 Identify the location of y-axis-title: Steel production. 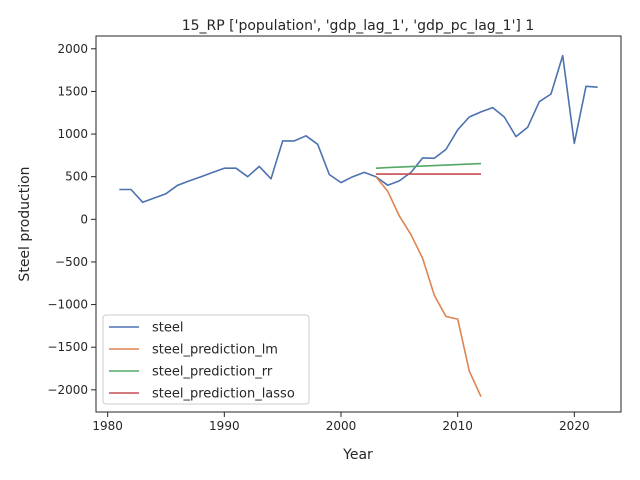
(25, 223).